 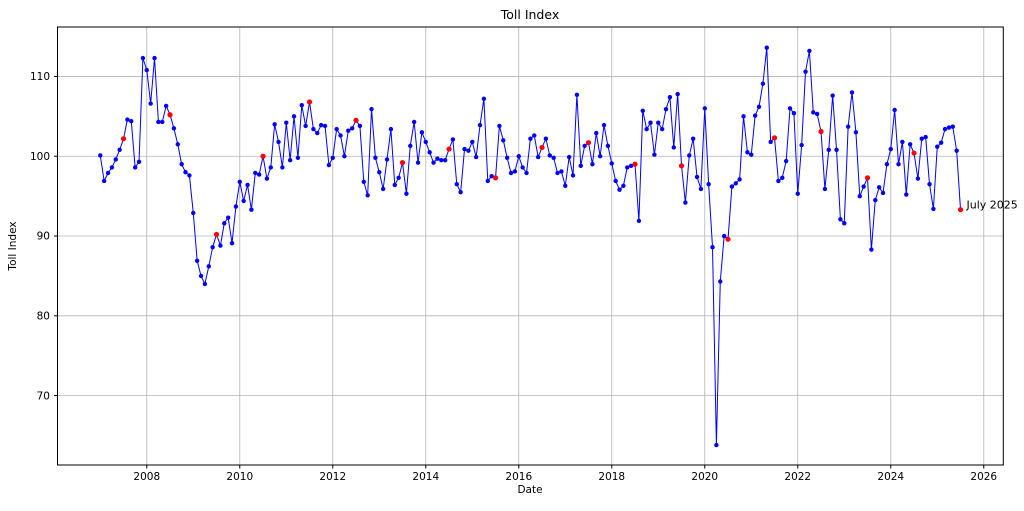 What do you see at coordinates (992, 205) in the screenshot?
I see `july-2025-annotation: July 2025` at bounding box center [992, 205].